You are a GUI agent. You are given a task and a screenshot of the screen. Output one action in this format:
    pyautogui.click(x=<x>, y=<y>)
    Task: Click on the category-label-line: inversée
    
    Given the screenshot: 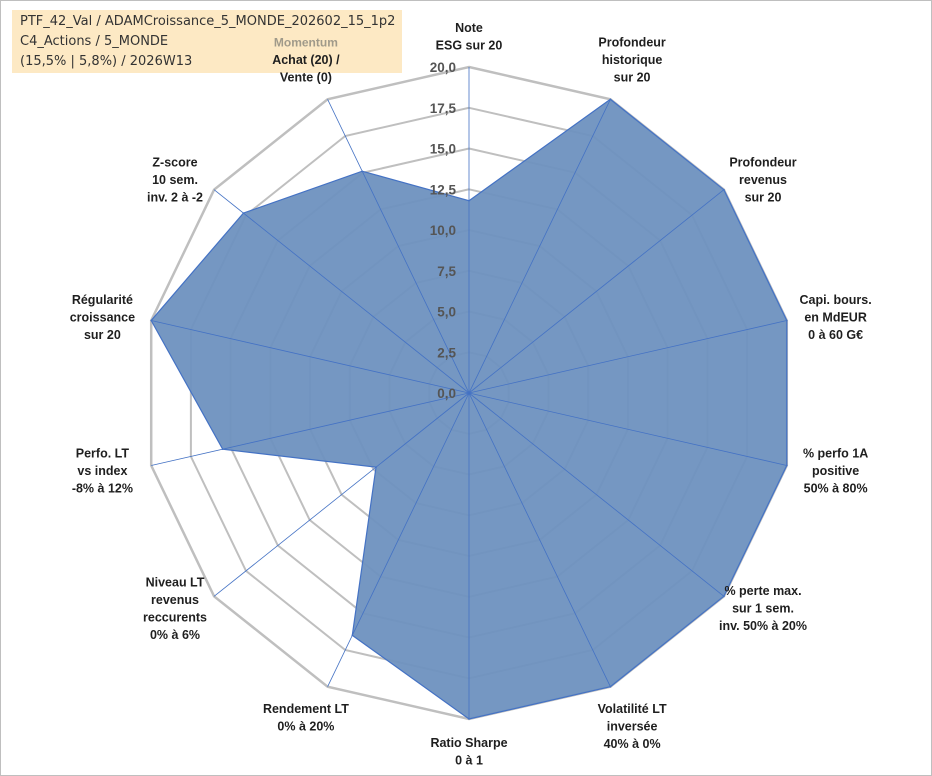 What is the action you would take?
    pyautogui.click(x=632, y=726)
    